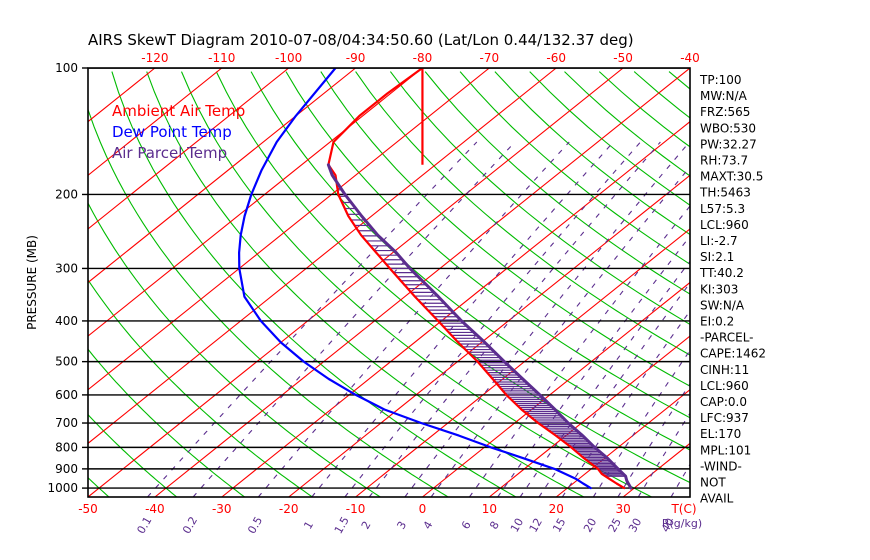  What do you see at coordinates (62, 488) in the screenshot?
I see `pressure-tick-label: 1000` at bounding box center [62, 488].